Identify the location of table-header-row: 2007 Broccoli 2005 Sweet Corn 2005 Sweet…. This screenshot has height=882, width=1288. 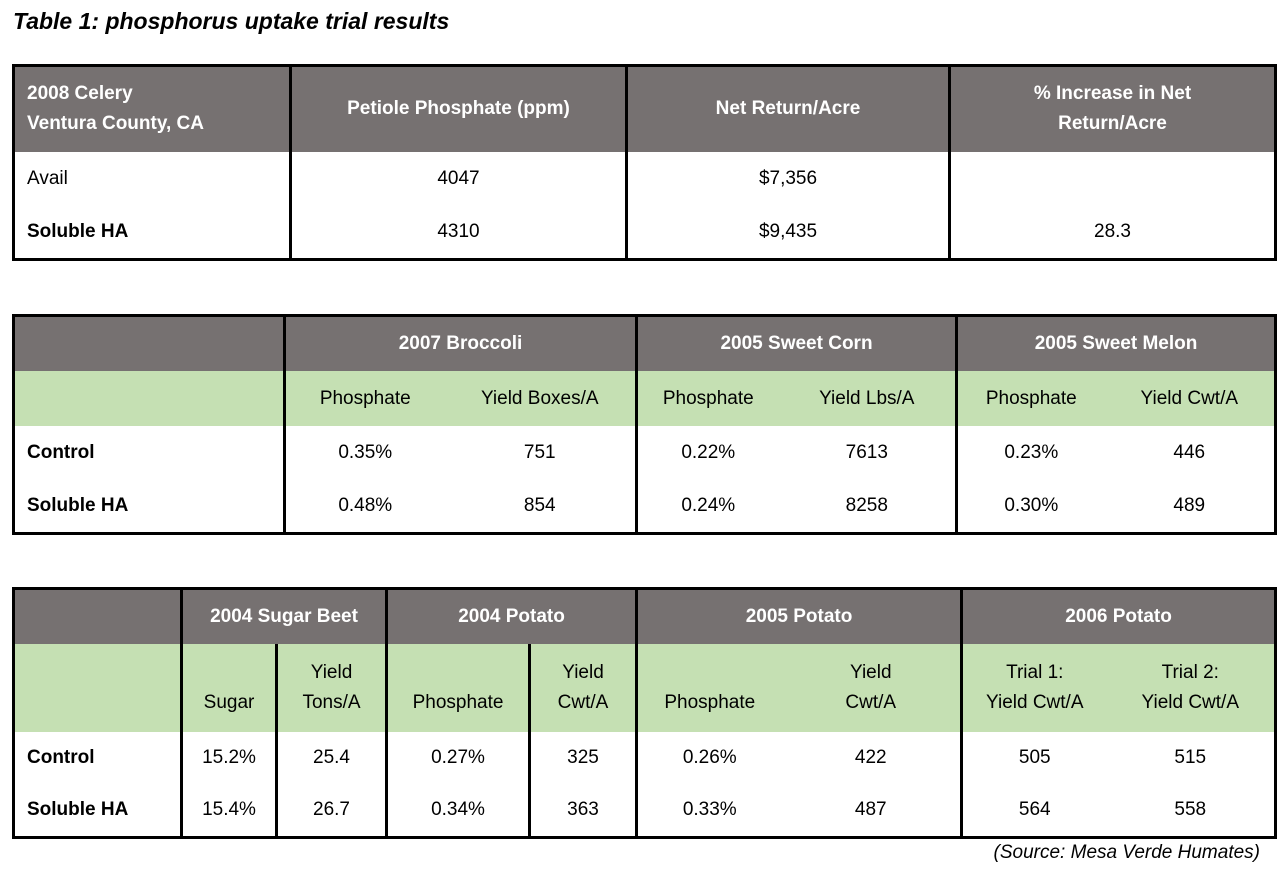
(644, 343).